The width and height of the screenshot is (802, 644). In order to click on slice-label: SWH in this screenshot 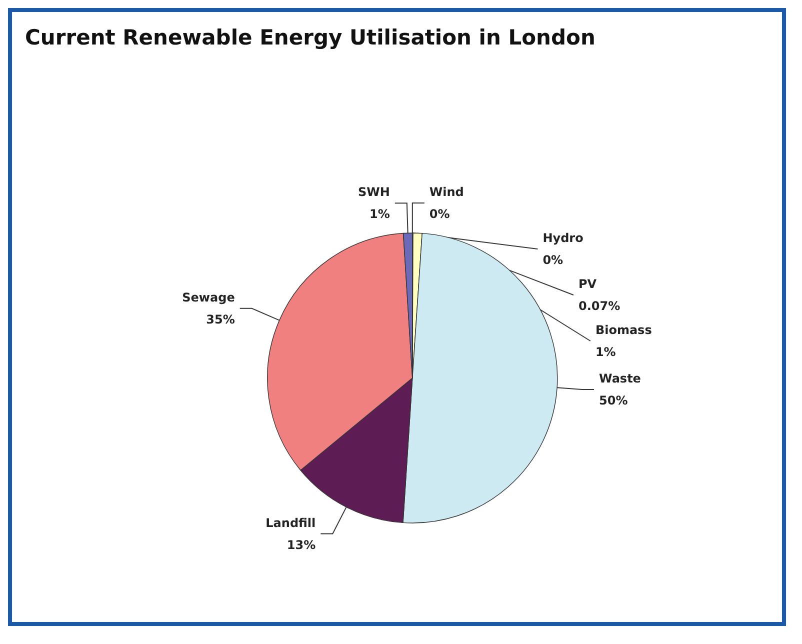, I will do `click(374, 192)`.